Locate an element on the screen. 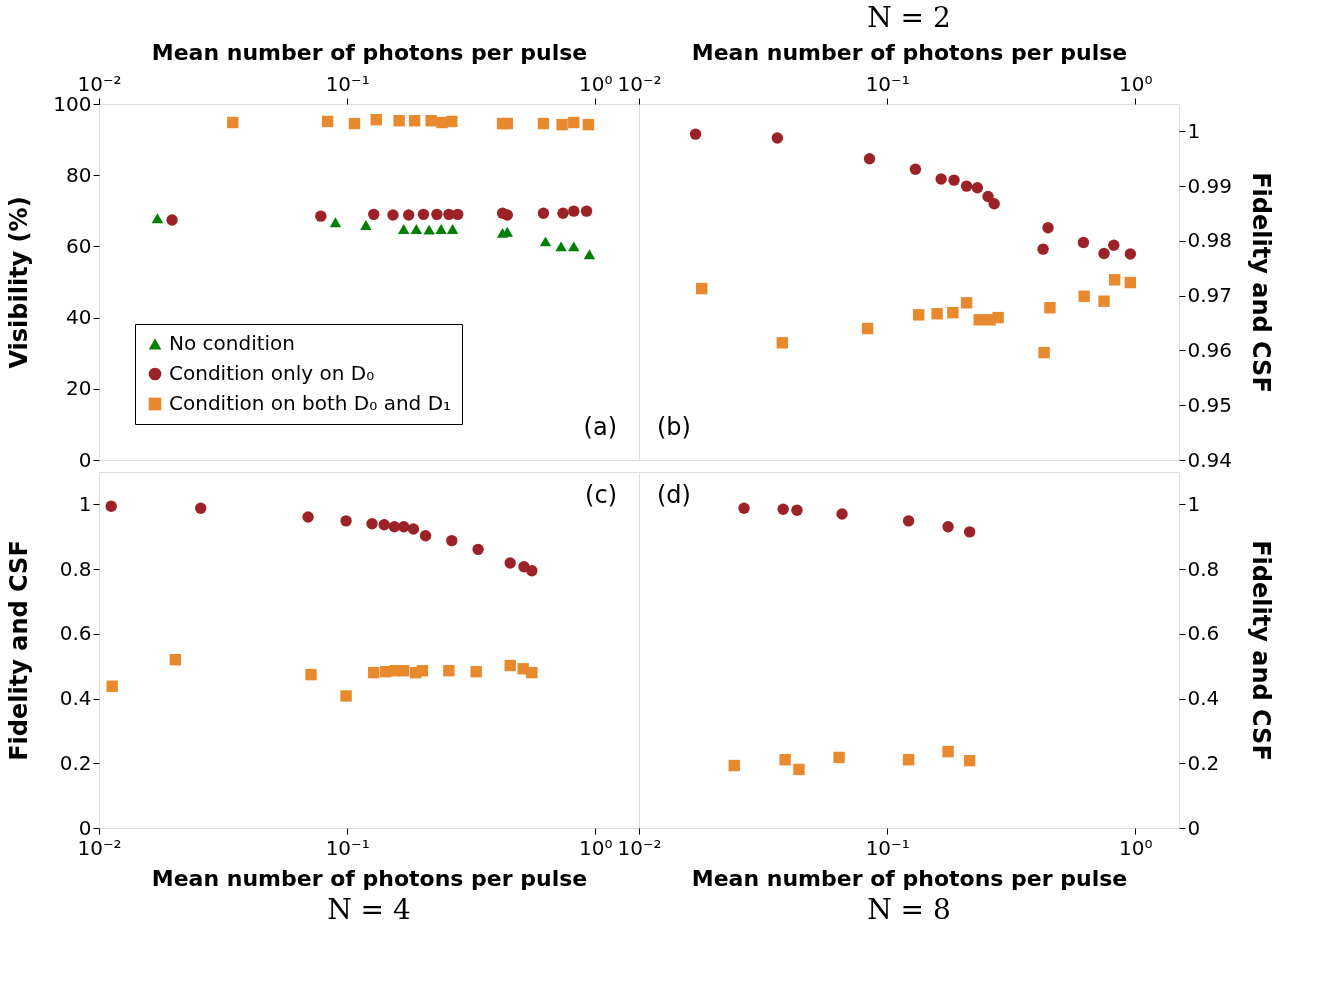 The width and height of the screenshot is (1318, 989). y-tick-label: 40 is located at coordinates (79, 317).